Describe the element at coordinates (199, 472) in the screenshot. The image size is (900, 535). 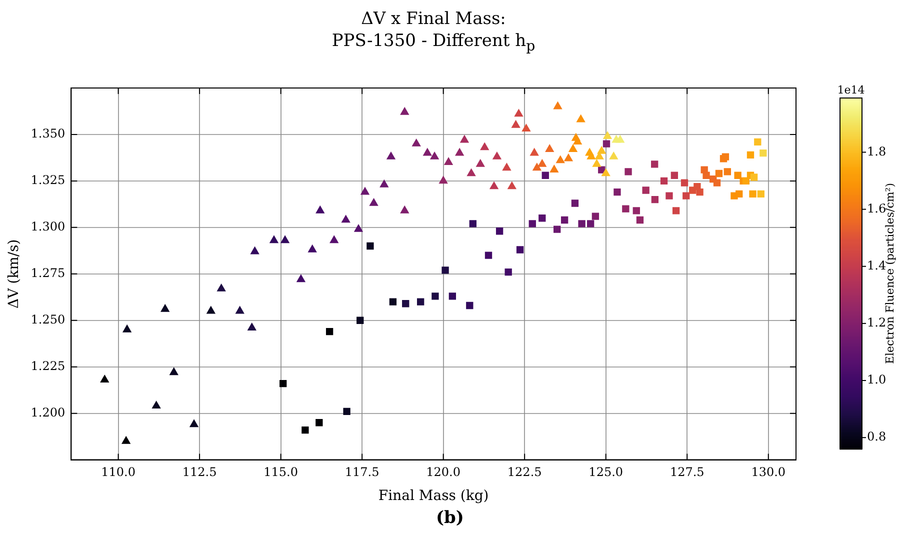
I see `x-tick-label: 112.5` at that location.